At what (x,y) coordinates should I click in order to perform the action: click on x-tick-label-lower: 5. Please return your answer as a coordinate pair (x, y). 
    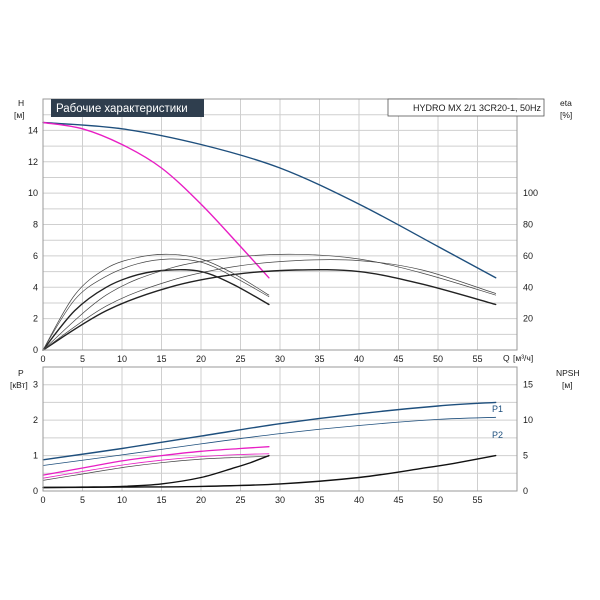
    Looking at the image, I should click on (82, 500).